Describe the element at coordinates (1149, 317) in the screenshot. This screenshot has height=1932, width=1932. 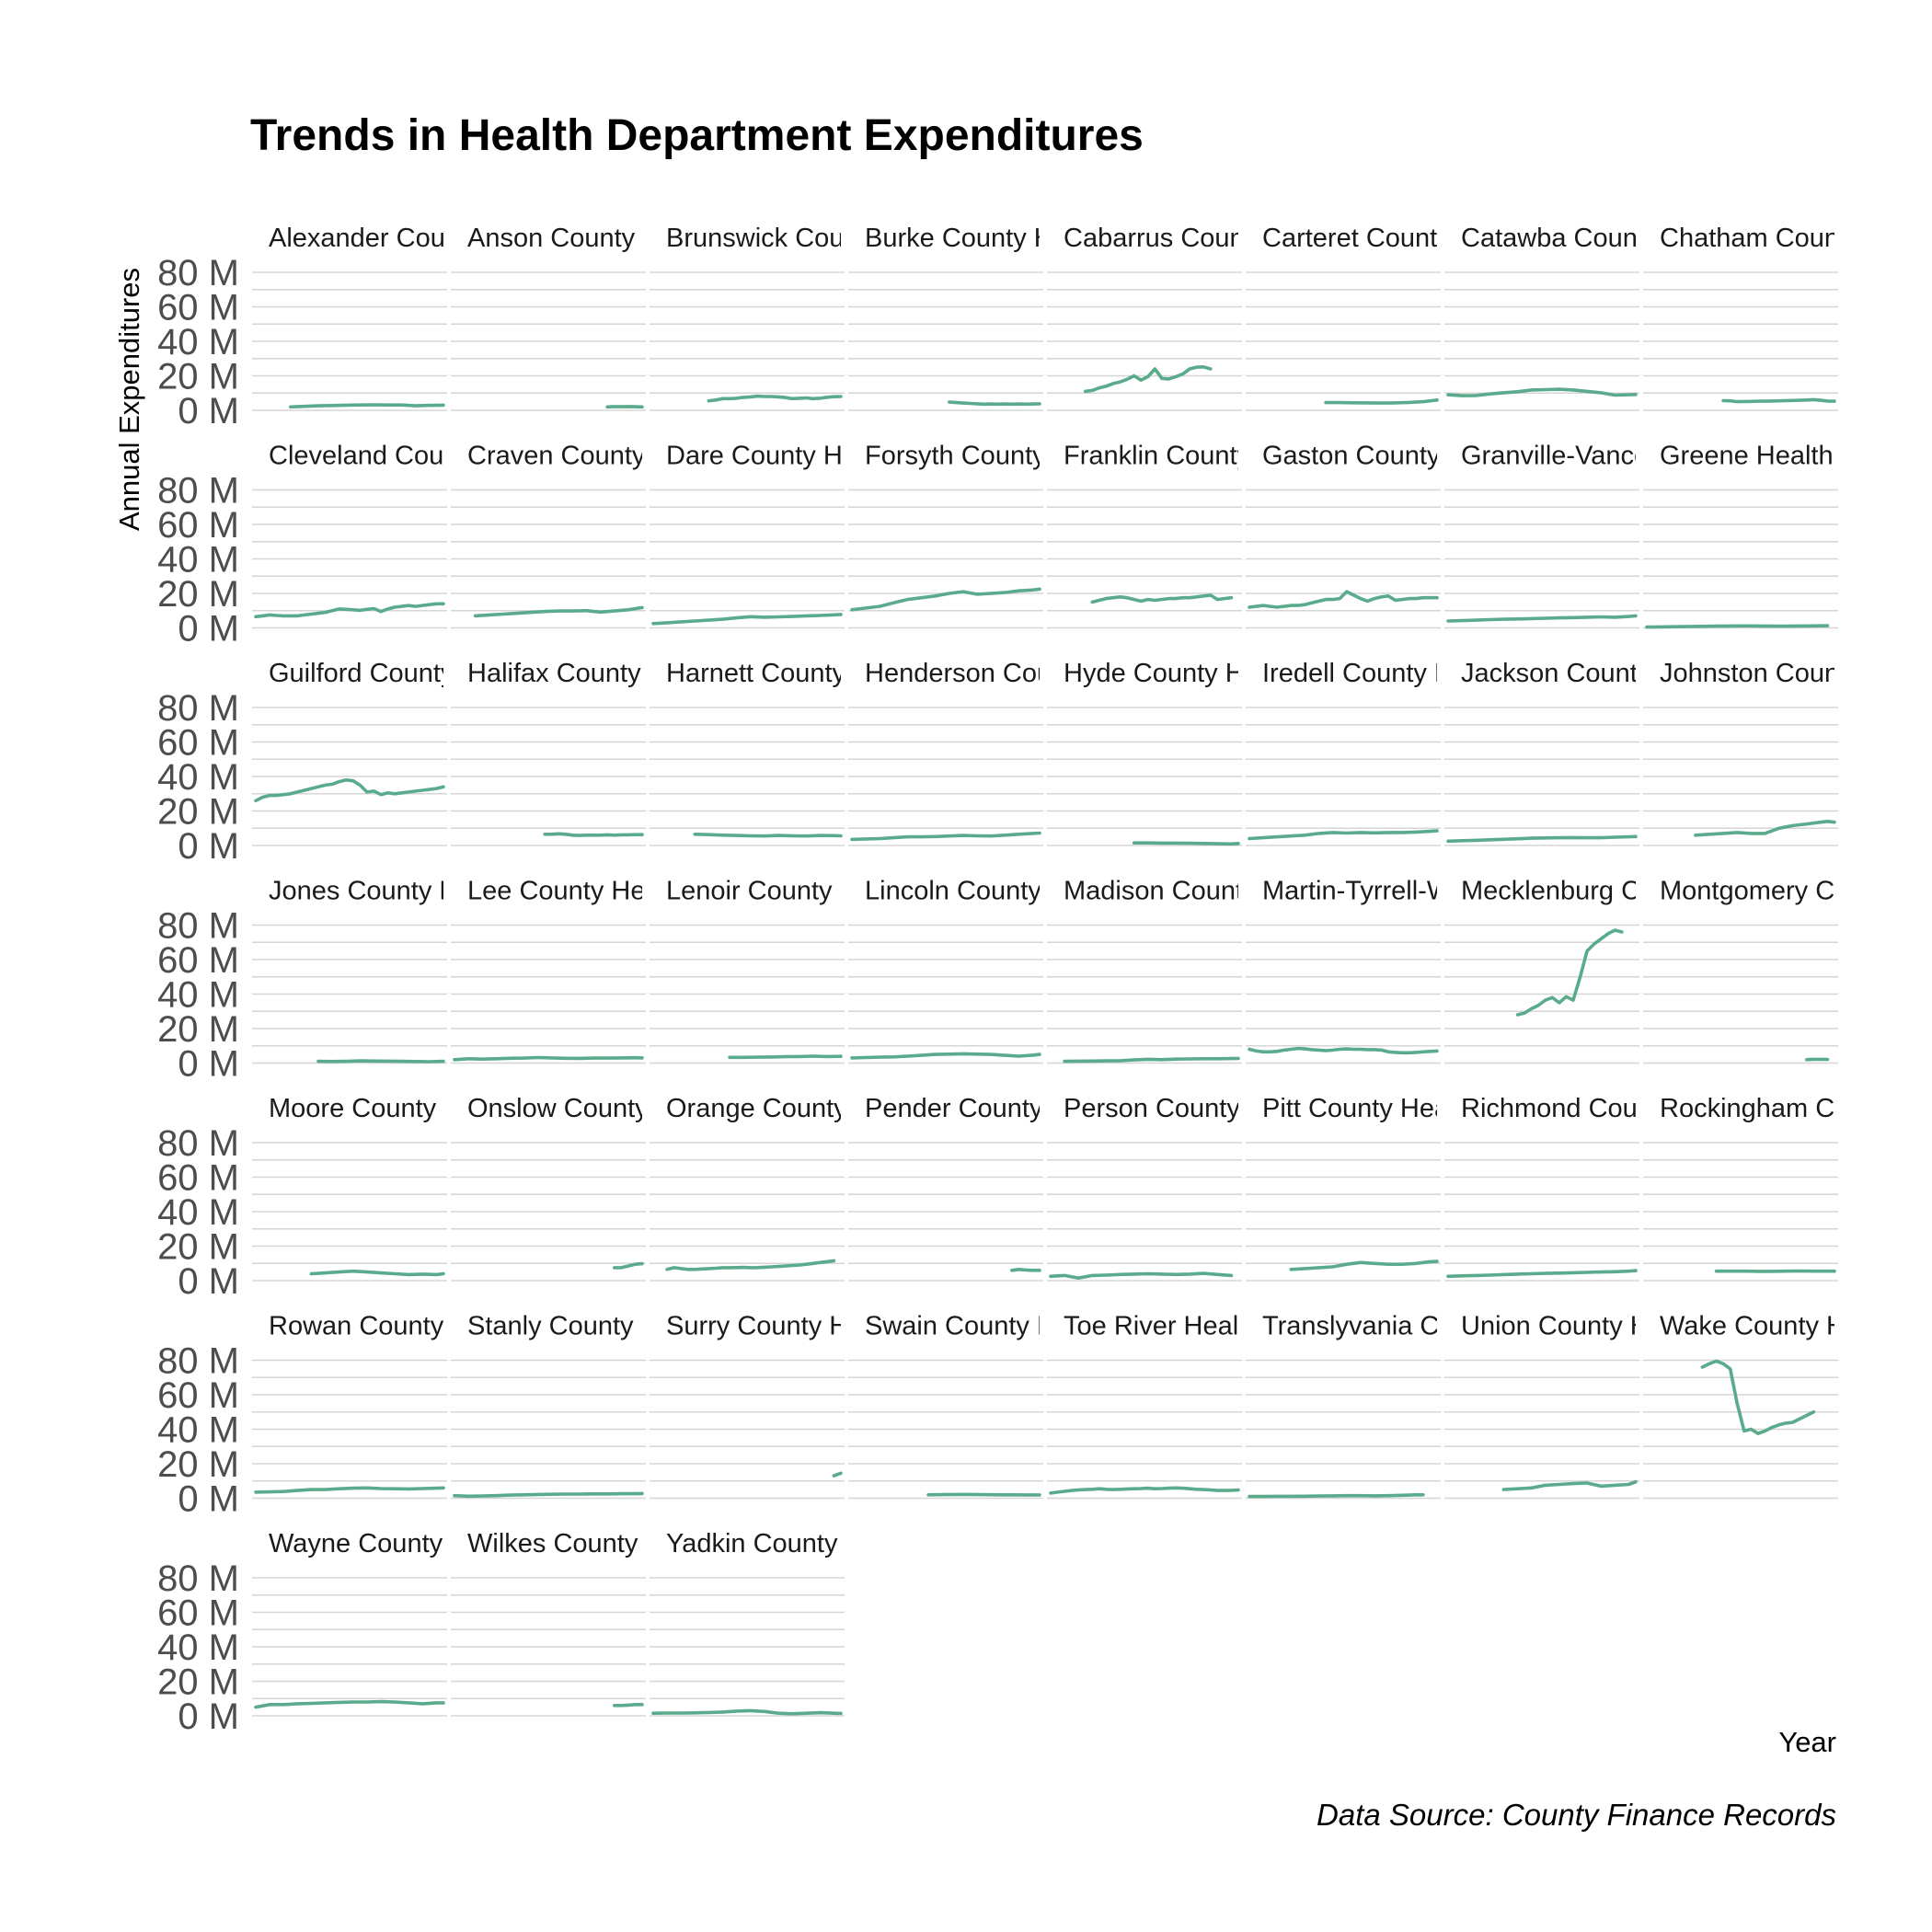
I see `facet-panel: Cabarrus Count` at that location.